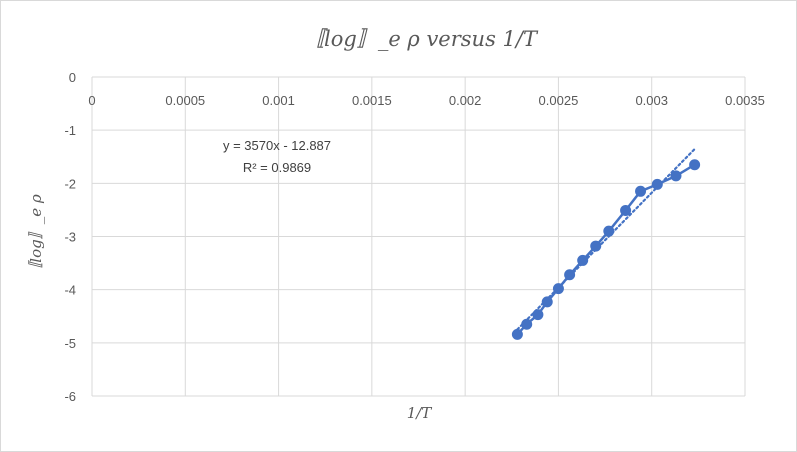 The height and width of the screenshot is (452, 797). Describe the element at coordinates (185, 100) in the screenshot. I see `x-tick-label: 0.0005` at that location.